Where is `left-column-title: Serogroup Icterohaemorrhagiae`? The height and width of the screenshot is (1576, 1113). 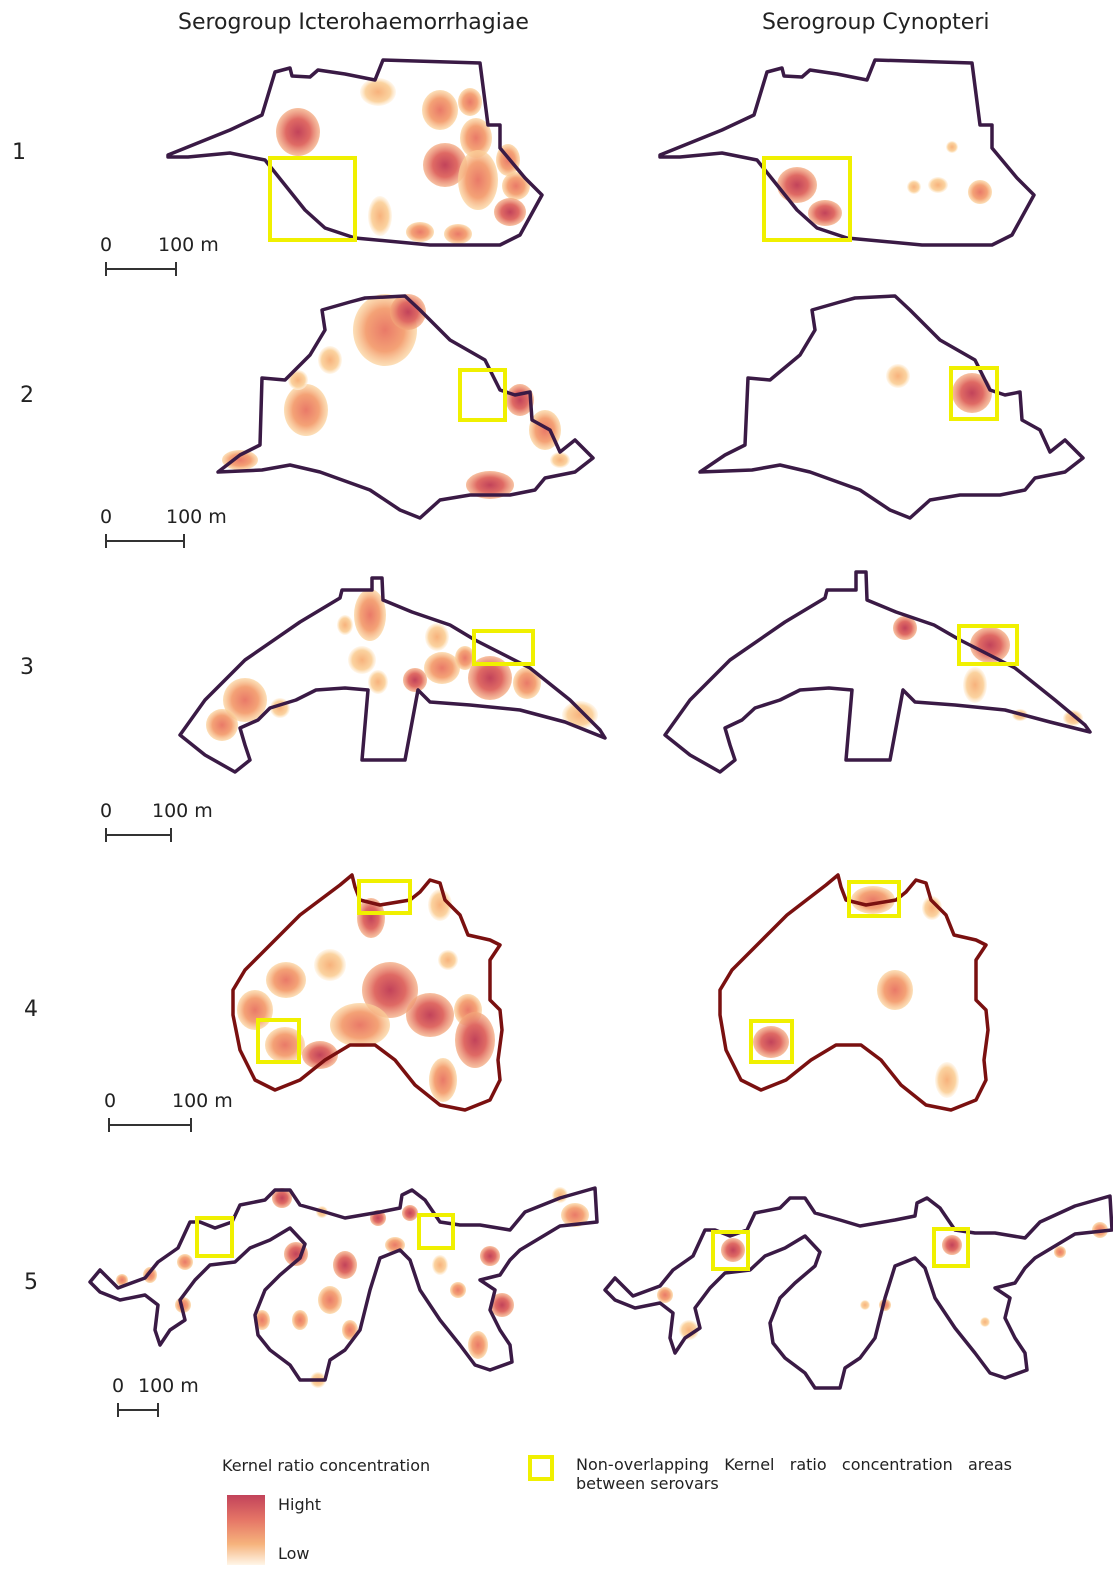
left-column-title: Serogroup Icterohaemorrhagiae is located at coordinates (353, 22).